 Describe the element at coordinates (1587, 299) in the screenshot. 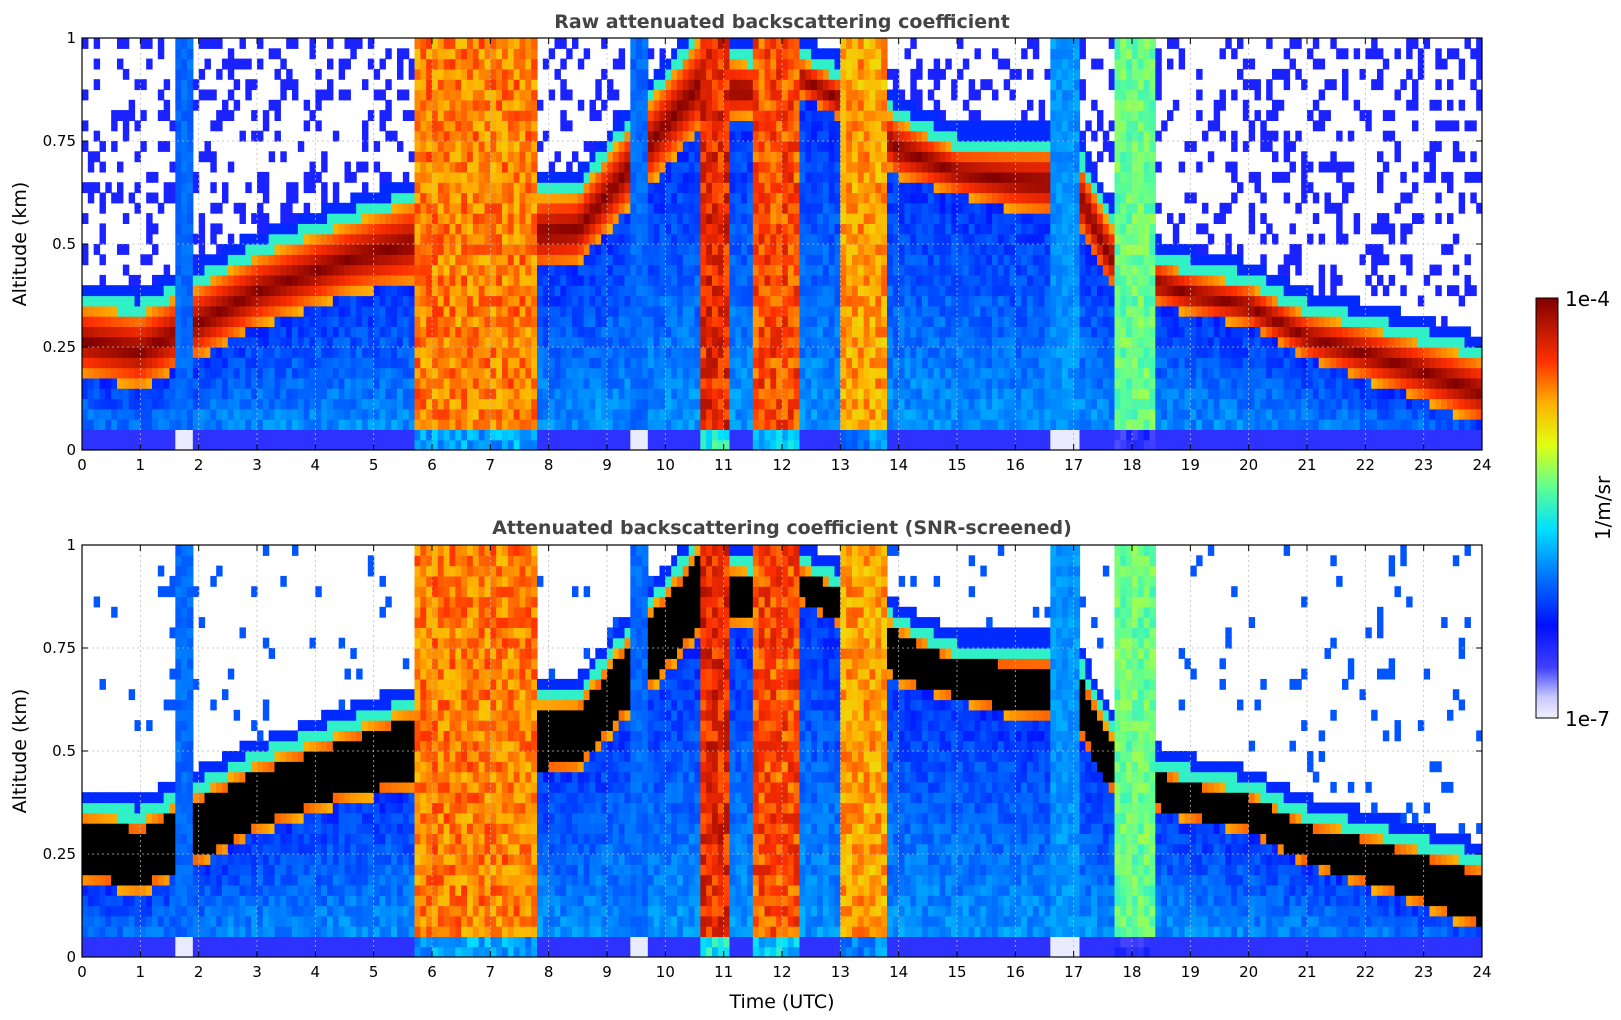

I see `colorbar-max-label: 1e-4` at that location.